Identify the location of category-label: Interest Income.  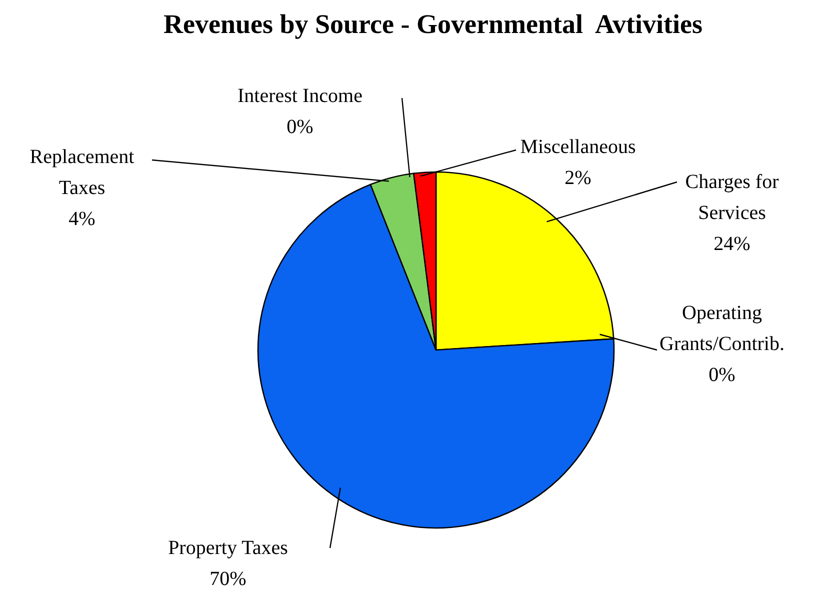
(300, 96).